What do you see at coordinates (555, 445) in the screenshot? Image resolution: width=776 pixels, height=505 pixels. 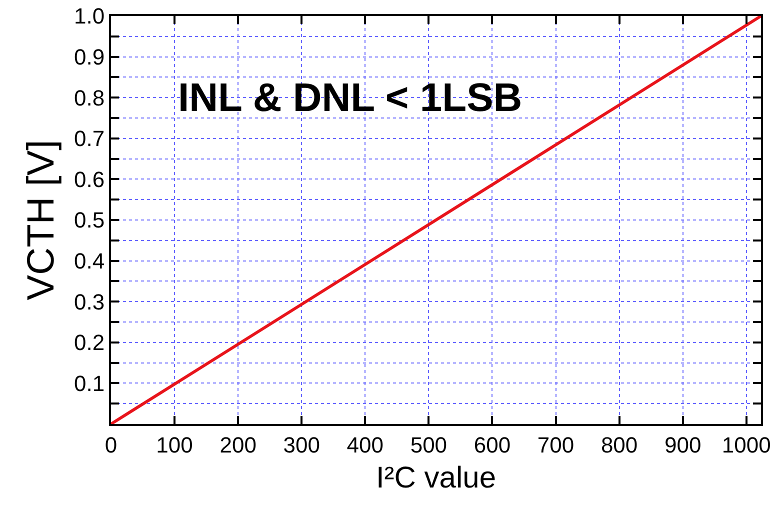 I see `x-tick-label: 700` at bounding box center [555, 445].